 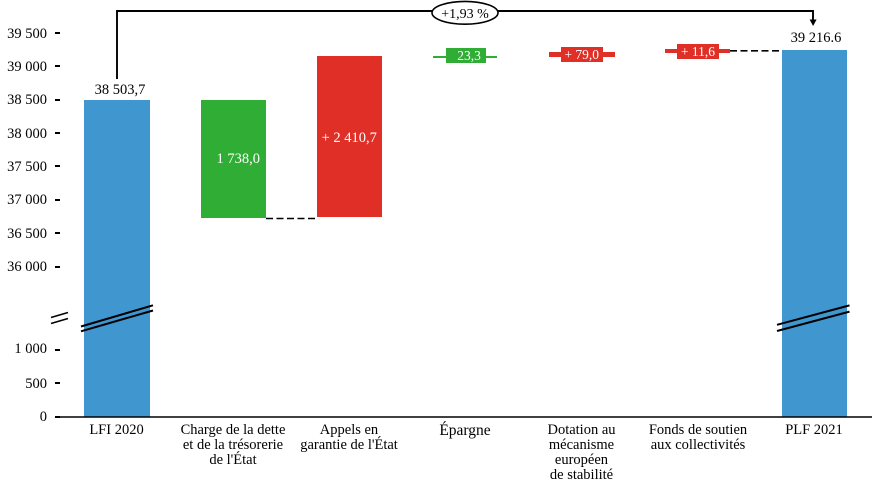 I want to click on svg-text: +1,93 %, so click(x=465, y=14).